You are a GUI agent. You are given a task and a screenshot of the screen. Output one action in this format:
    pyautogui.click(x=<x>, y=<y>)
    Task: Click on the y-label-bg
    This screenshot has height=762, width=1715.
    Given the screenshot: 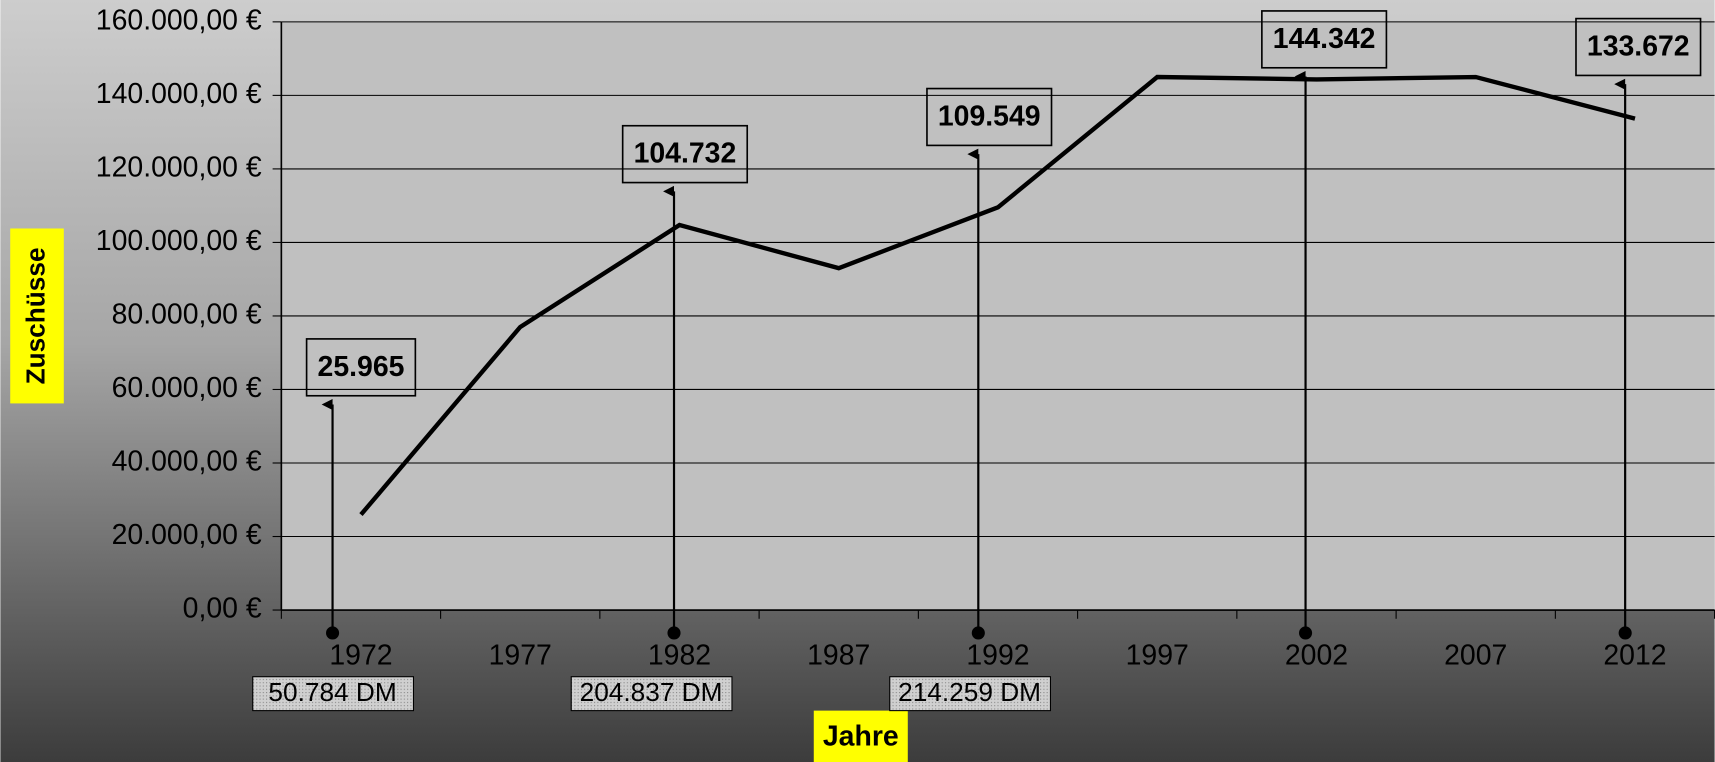 What is the action you would take?
    pyautogui.click(x=37, y=316)
    